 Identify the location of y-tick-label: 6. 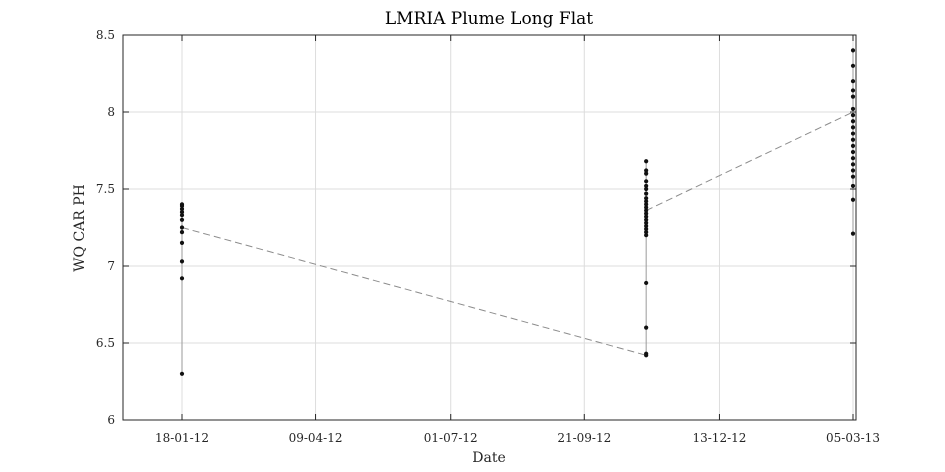
(111, 420).